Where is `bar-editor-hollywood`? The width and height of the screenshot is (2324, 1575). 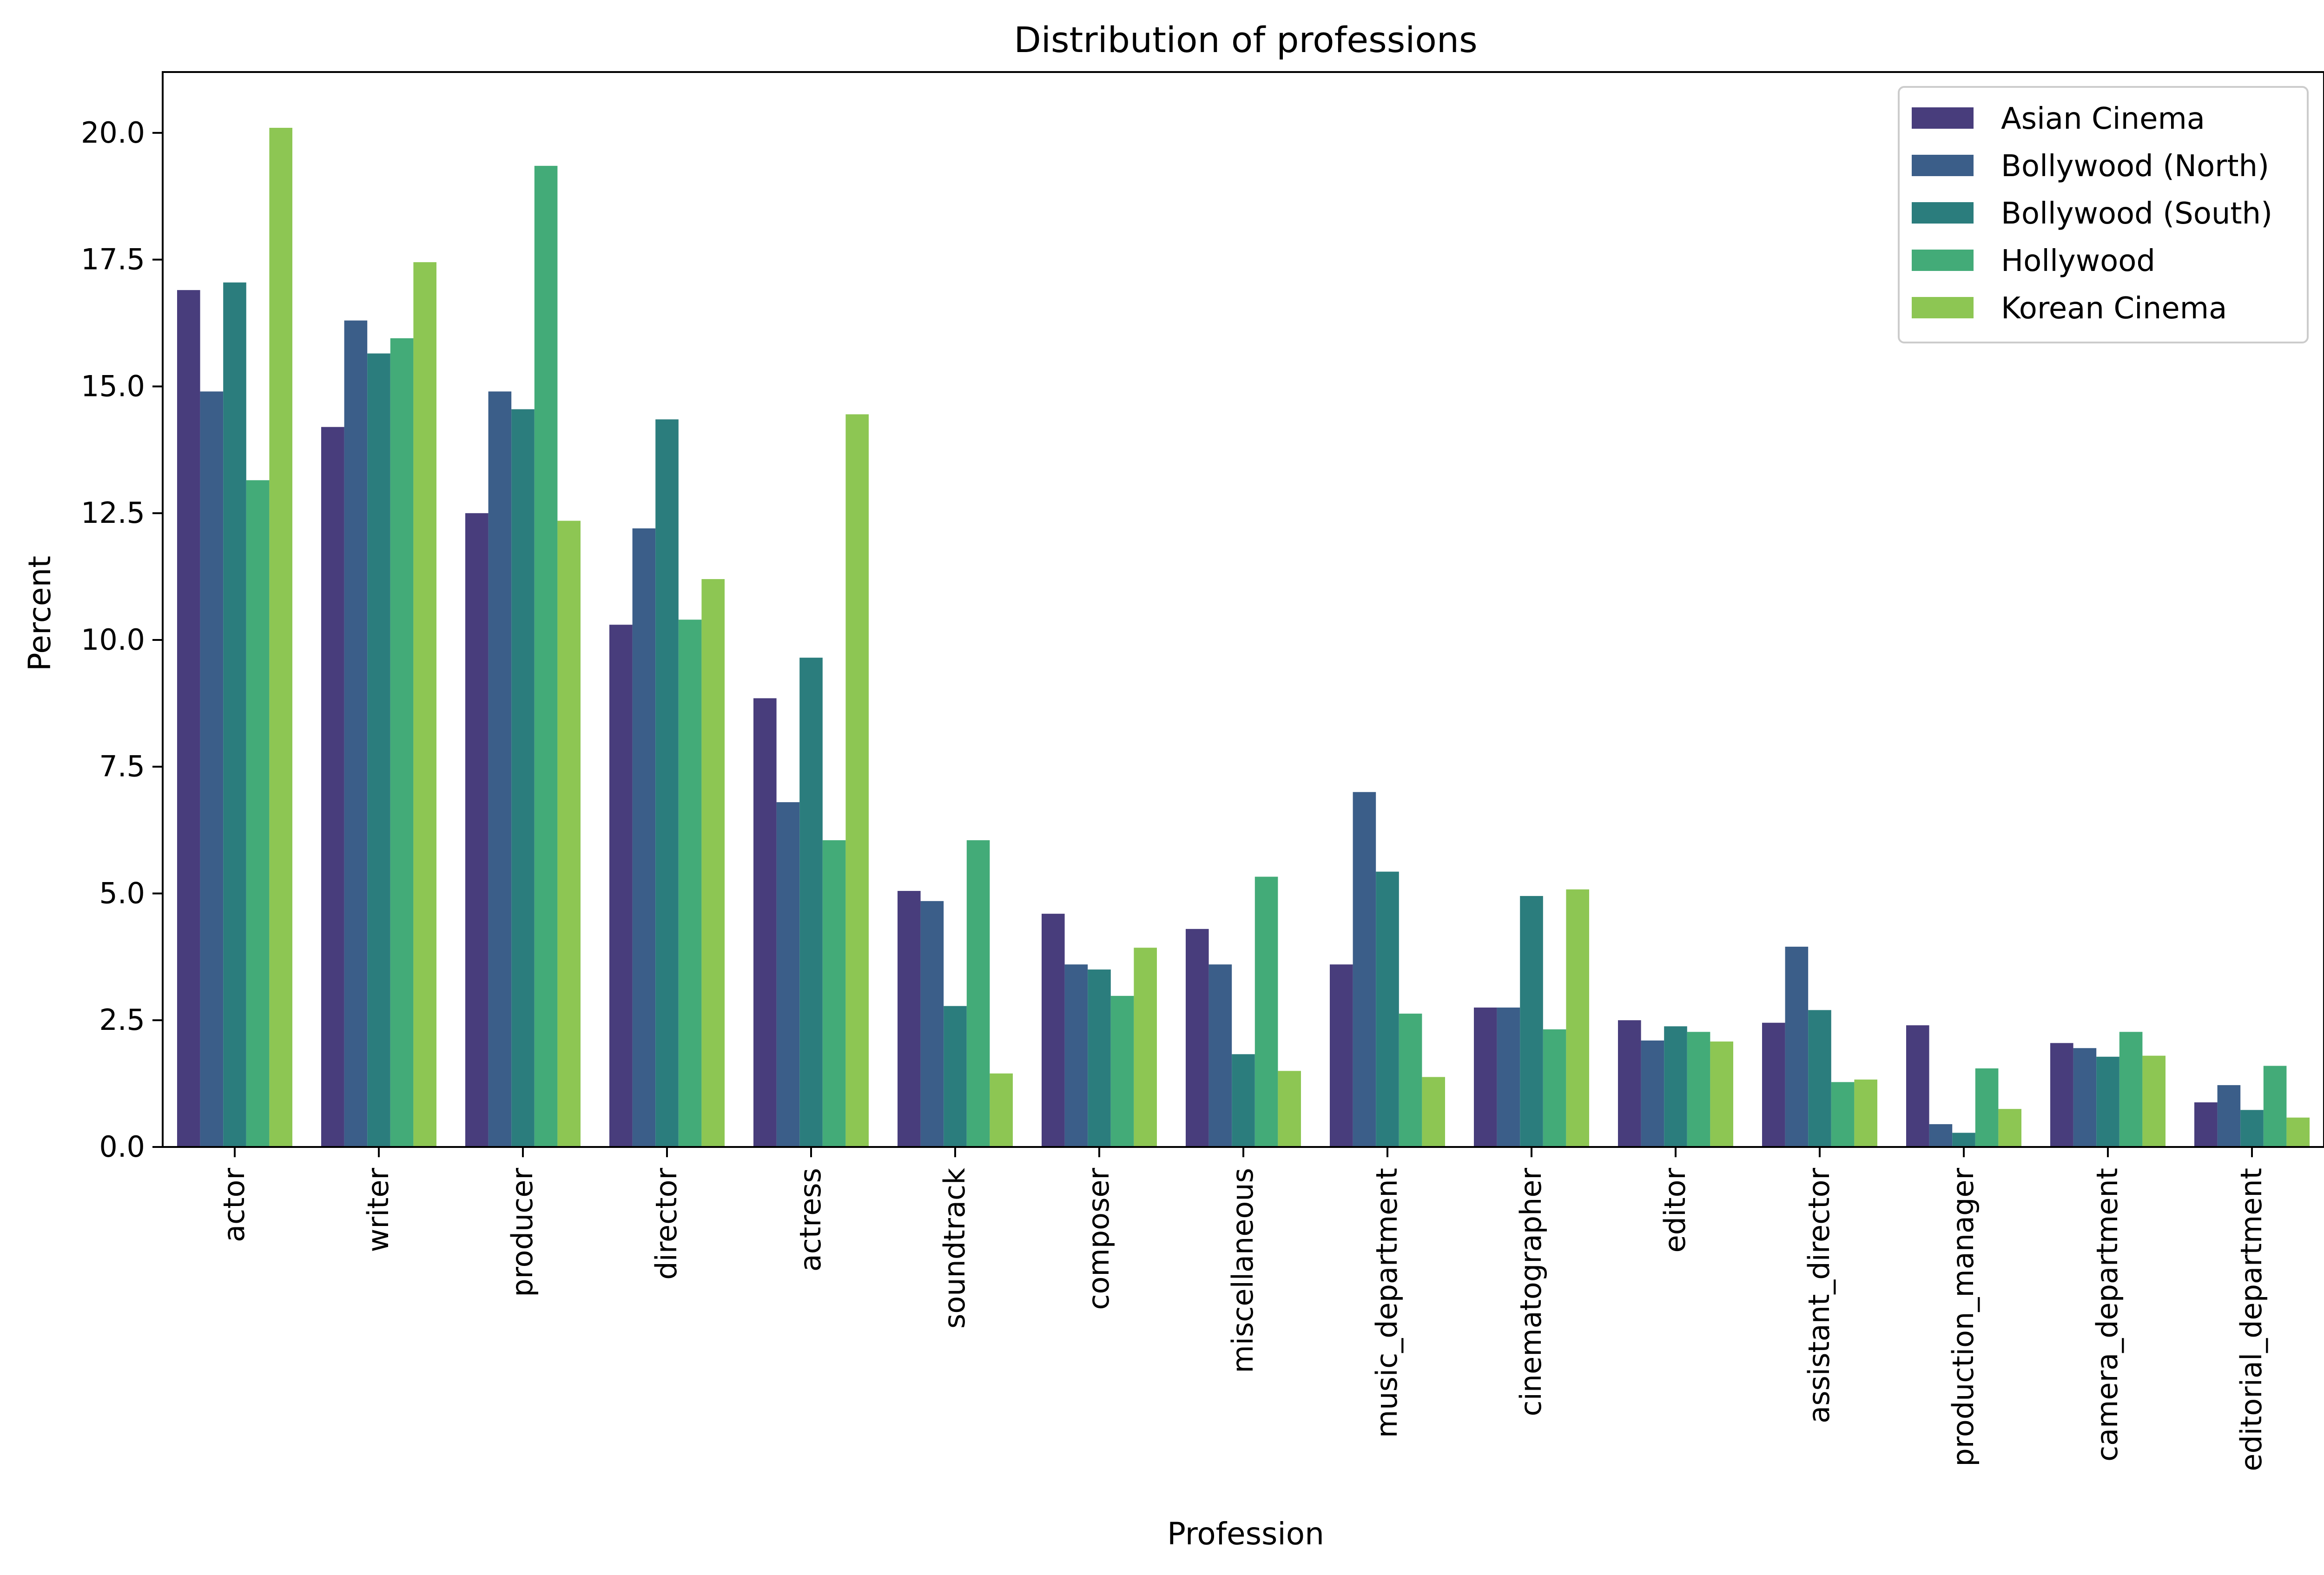
bar-editor-hollywood is located at coordinates (1698, 1089).